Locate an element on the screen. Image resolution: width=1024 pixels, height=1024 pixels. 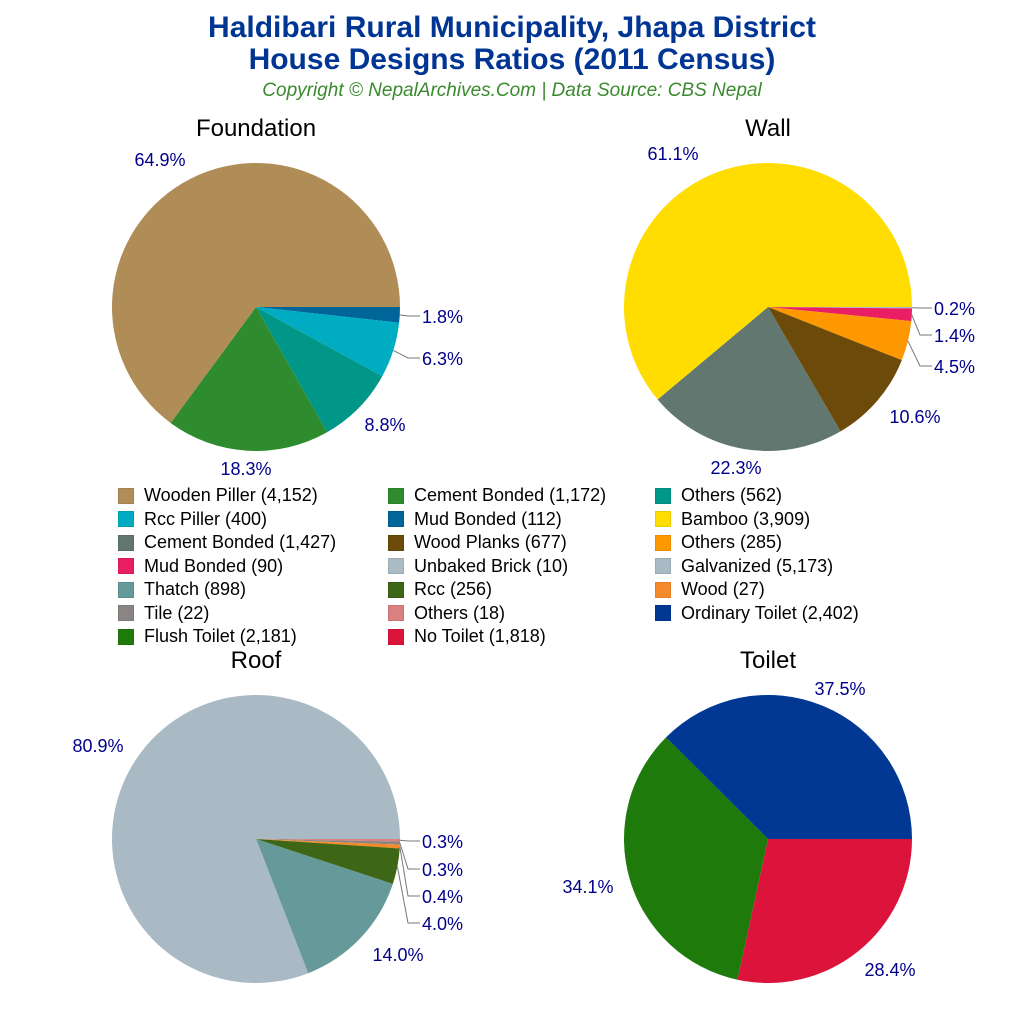
pie-foundation: 1.8% 6.3% 8.8% 18.3% 64.9% is located at coordinates (287, 314).